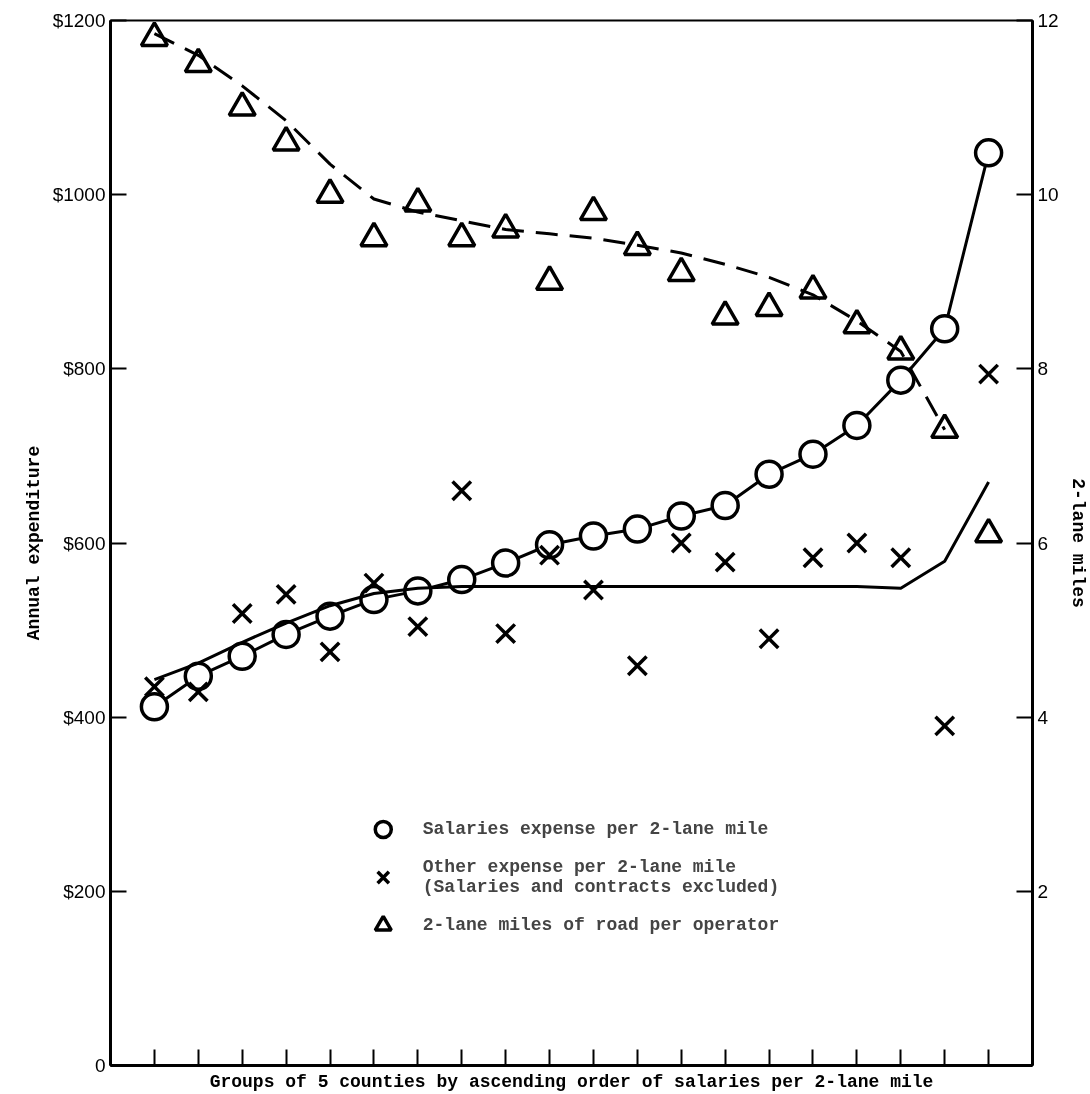 This screenshot has width=1090, height=1094. Describe the element at coordinates (1048, 20) in the screenshot. I see `y2-tick-label: 12` at that location.